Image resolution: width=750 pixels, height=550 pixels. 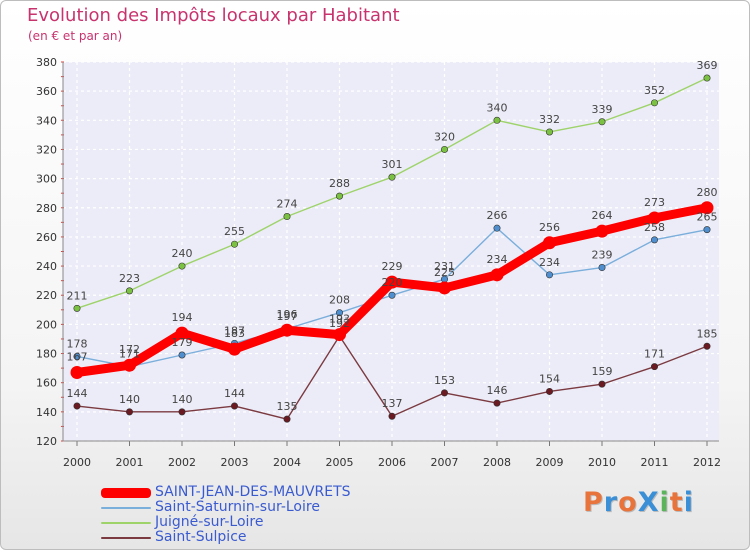 I want to click on data-label: 320, so click(x=444, y=136).